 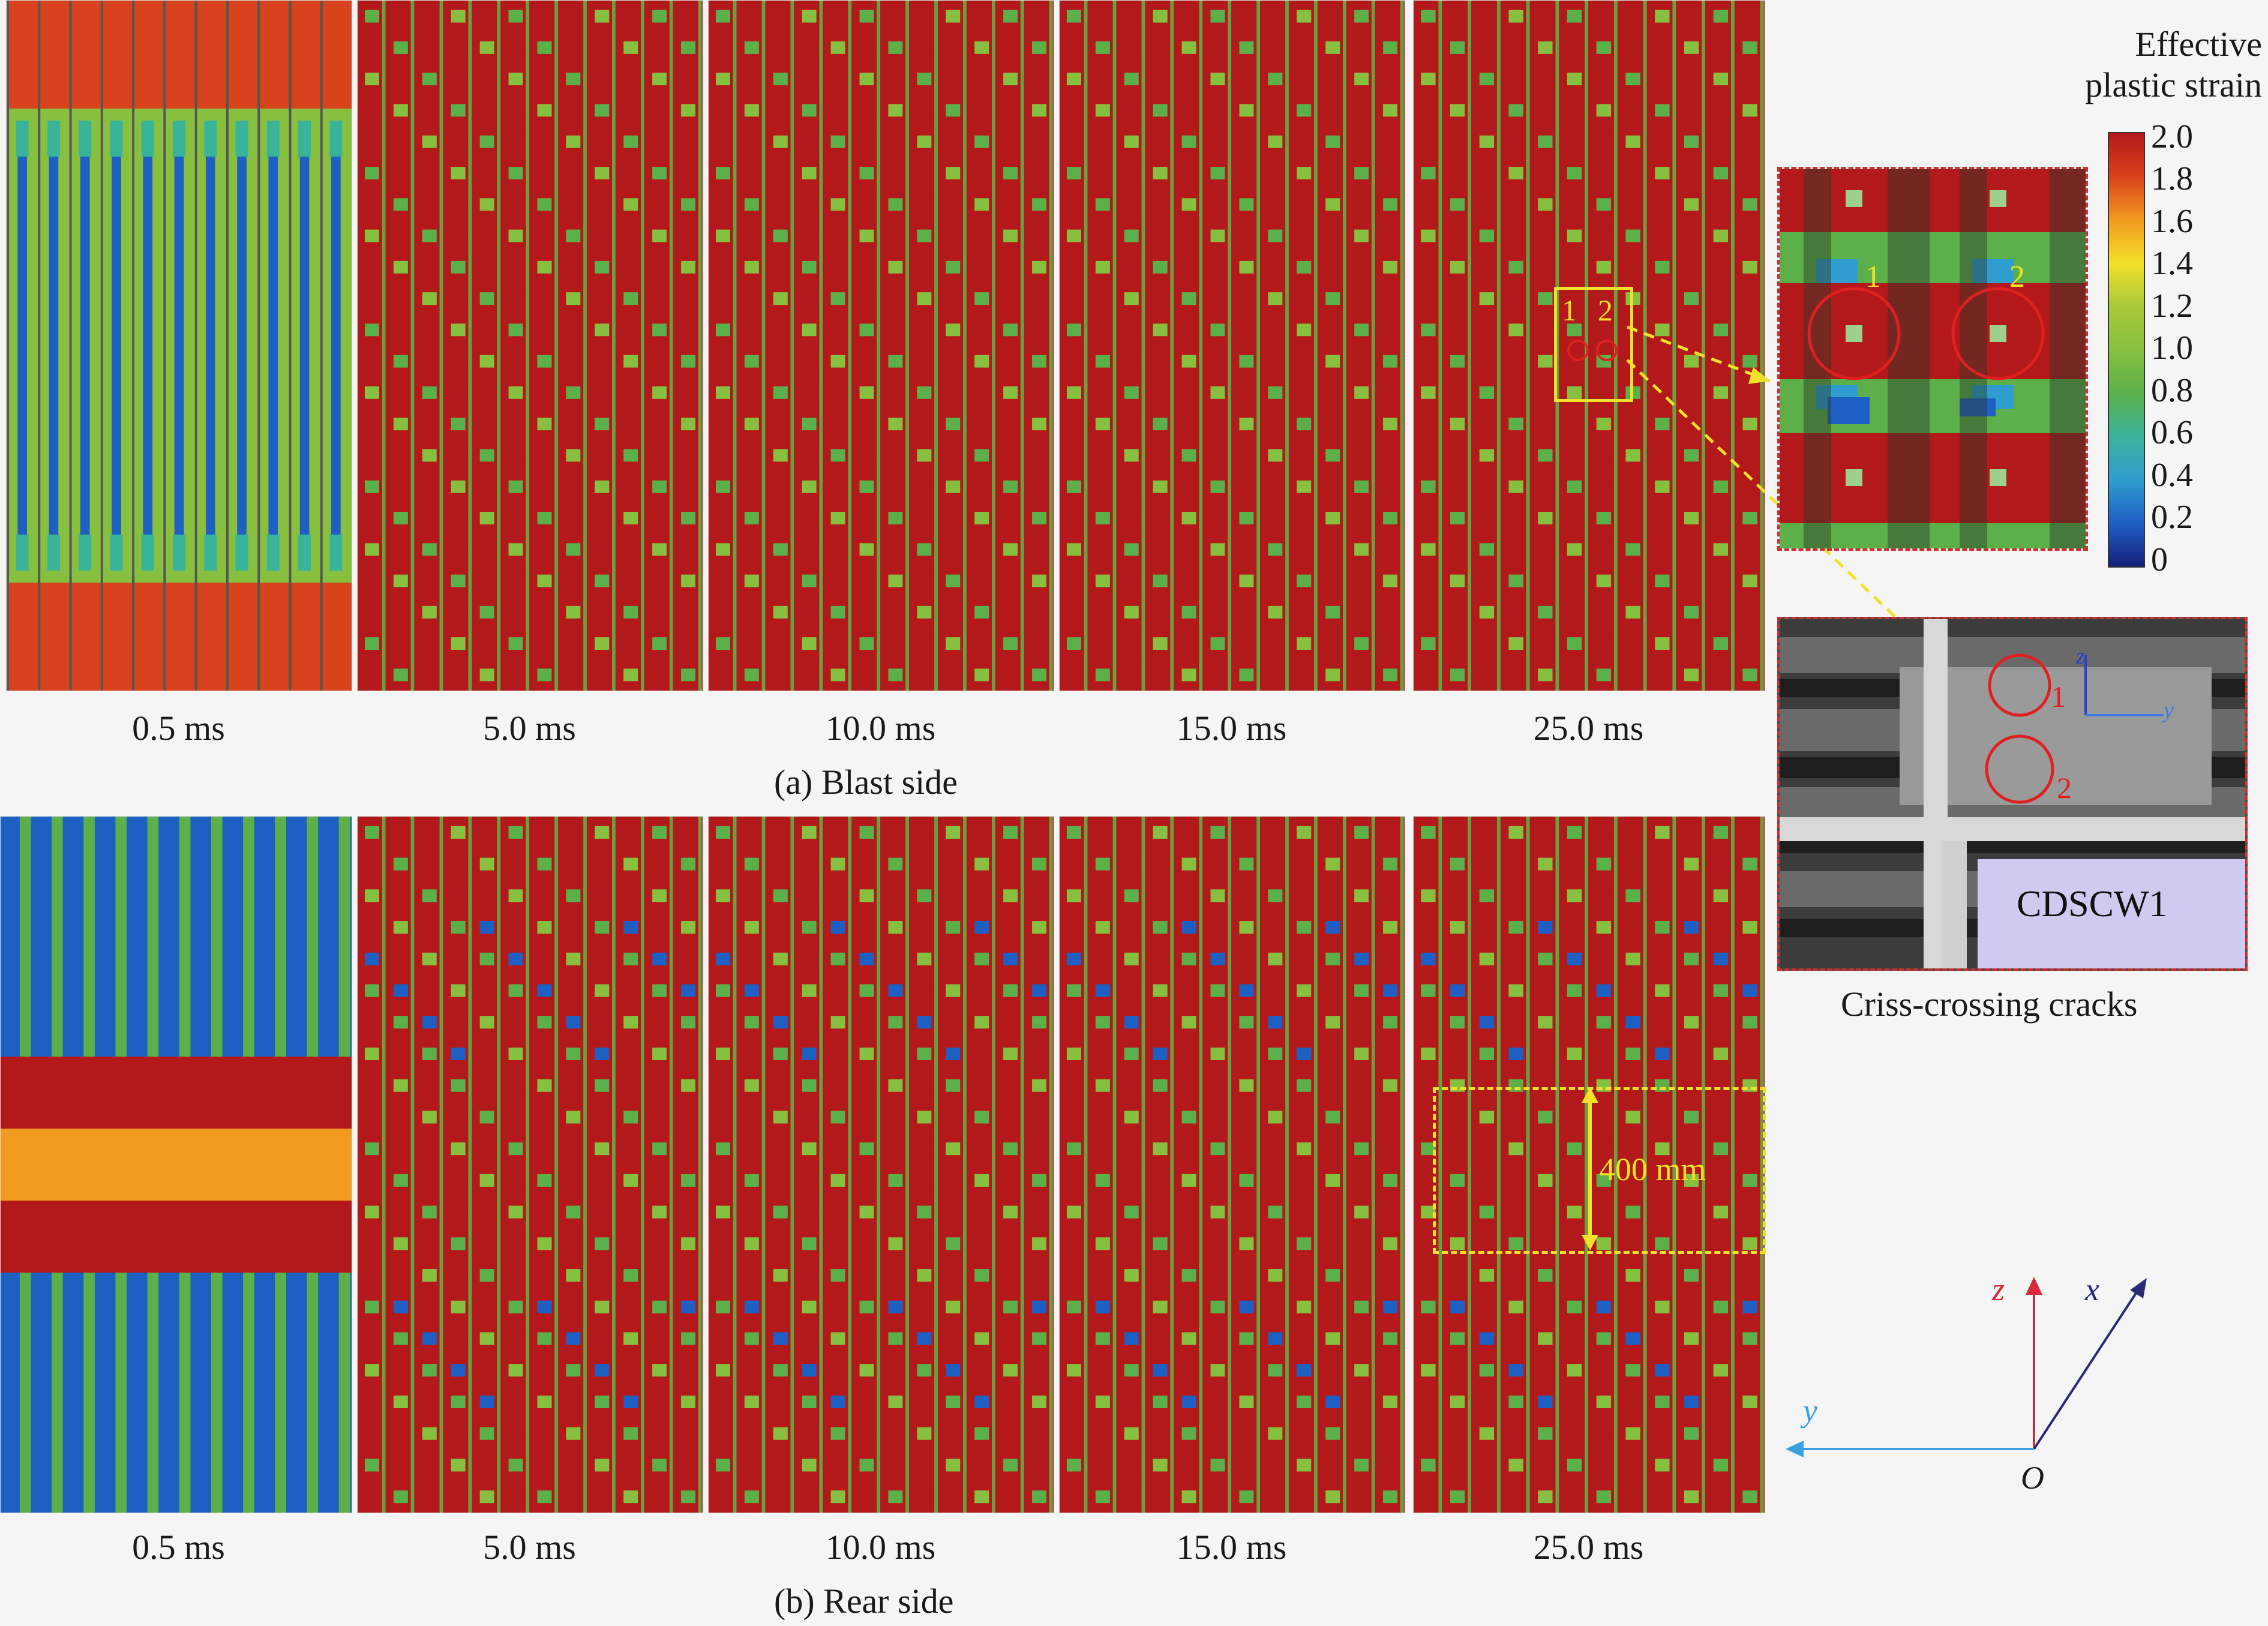 What do you see at coordinates (1593, 345) in the screenshot?
I see `zoom-region-box` at bounding box center [1593, 345].